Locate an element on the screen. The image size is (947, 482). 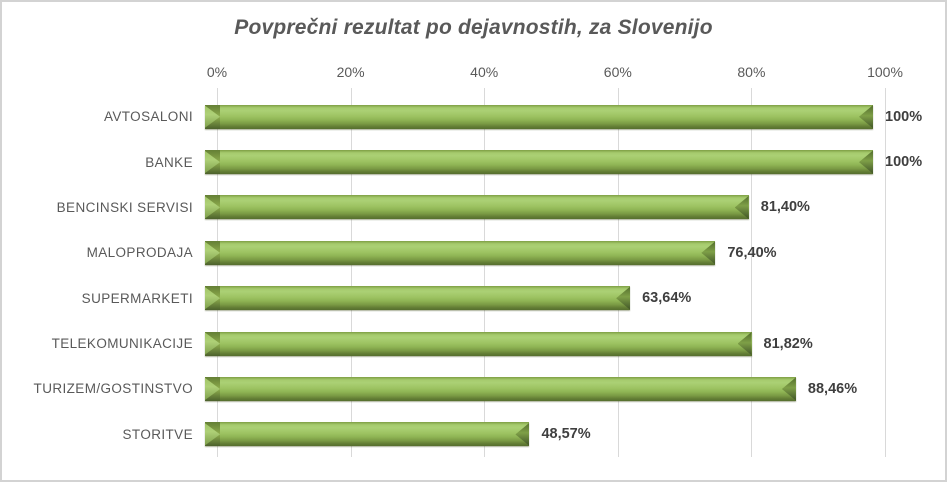
x-axis: 0% 20% 40% 60% 80% 100% is located at coordinates (555, 73).